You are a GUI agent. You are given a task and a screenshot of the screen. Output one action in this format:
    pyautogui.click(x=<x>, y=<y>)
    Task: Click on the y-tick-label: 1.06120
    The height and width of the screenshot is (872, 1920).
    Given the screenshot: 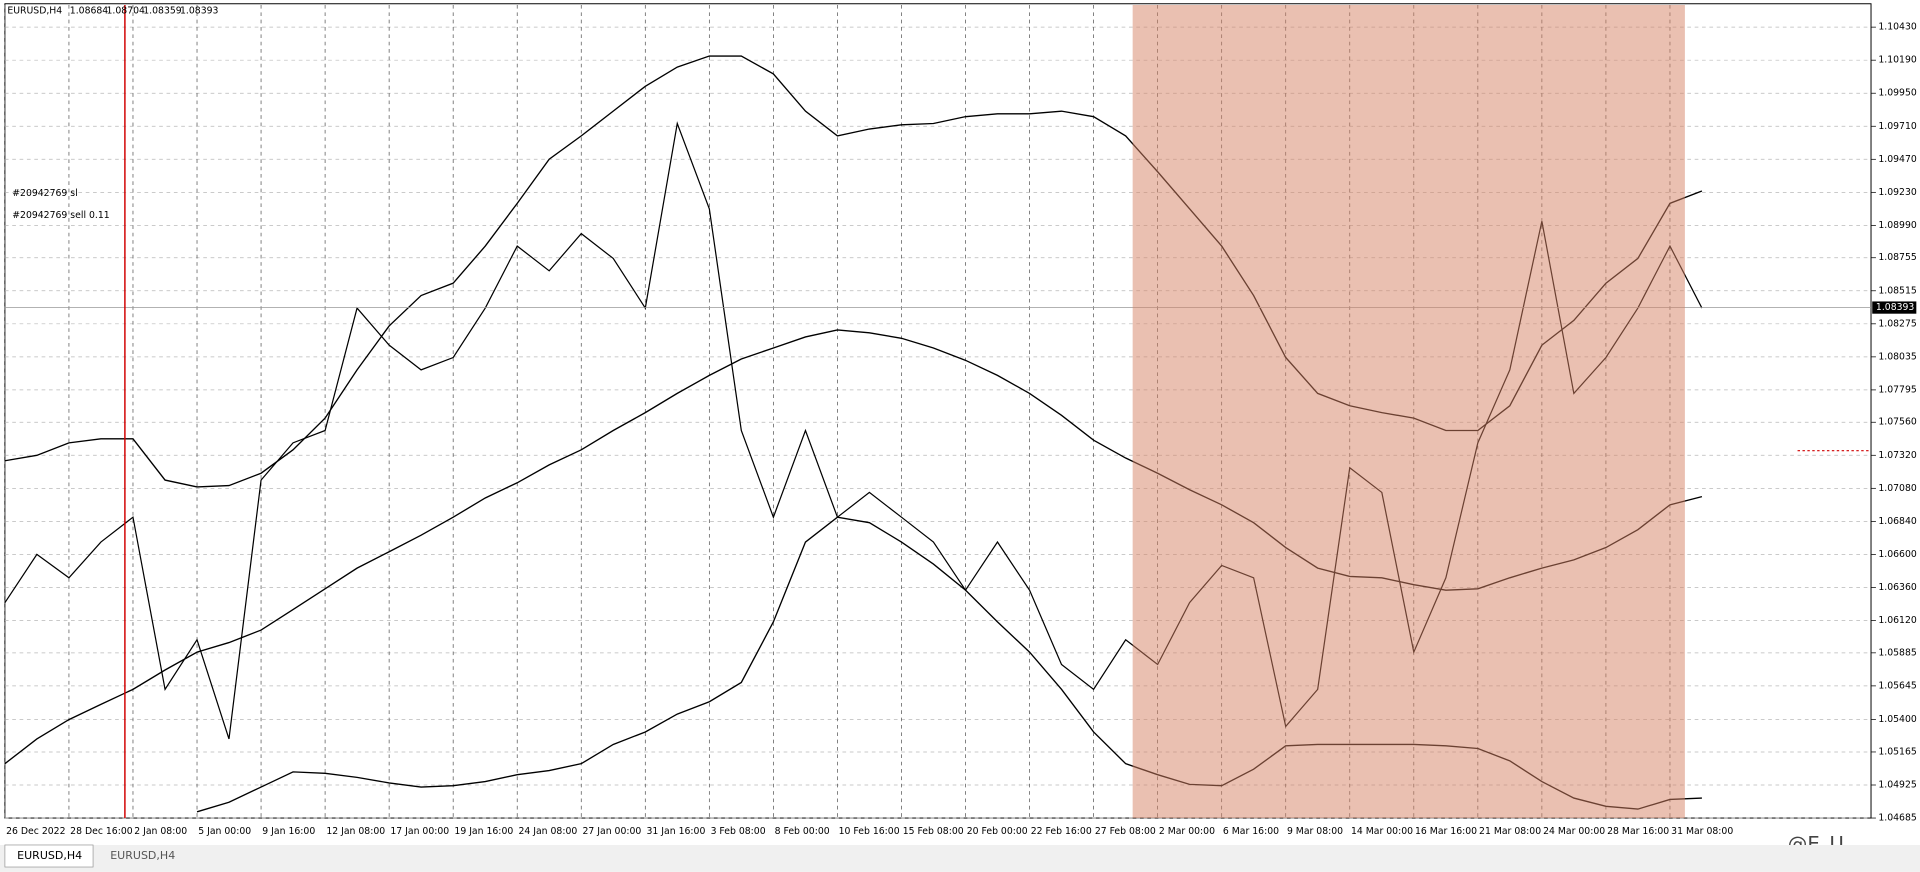 What is the action you would take?
    pyautogui.click(x=1897, y=620)
    